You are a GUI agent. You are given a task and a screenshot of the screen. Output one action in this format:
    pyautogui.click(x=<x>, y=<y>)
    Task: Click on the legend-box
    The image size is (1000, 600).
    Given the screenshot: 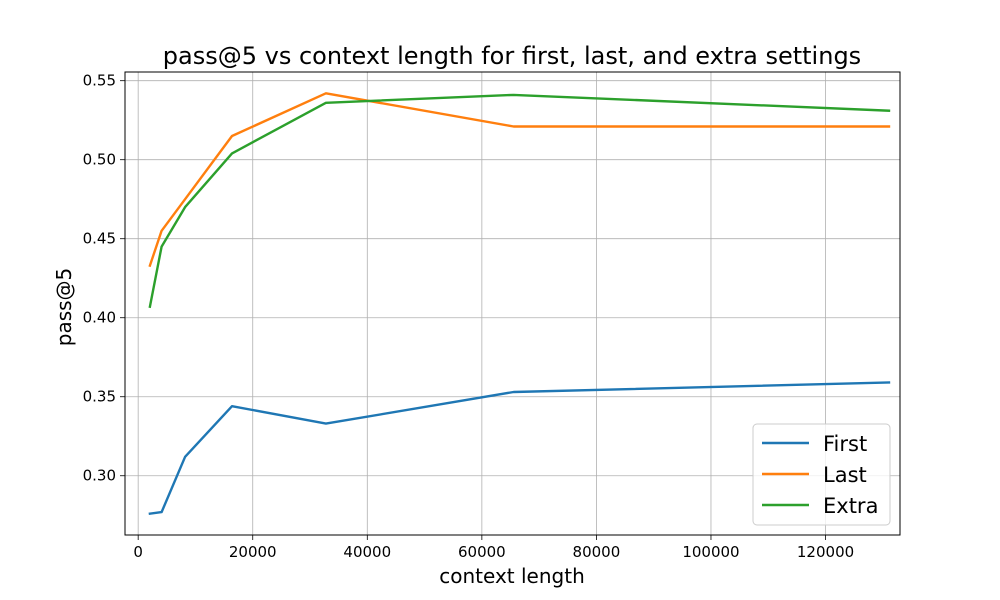 What is the action you would take?
    pyautogui.click(x=821, y=474)
    